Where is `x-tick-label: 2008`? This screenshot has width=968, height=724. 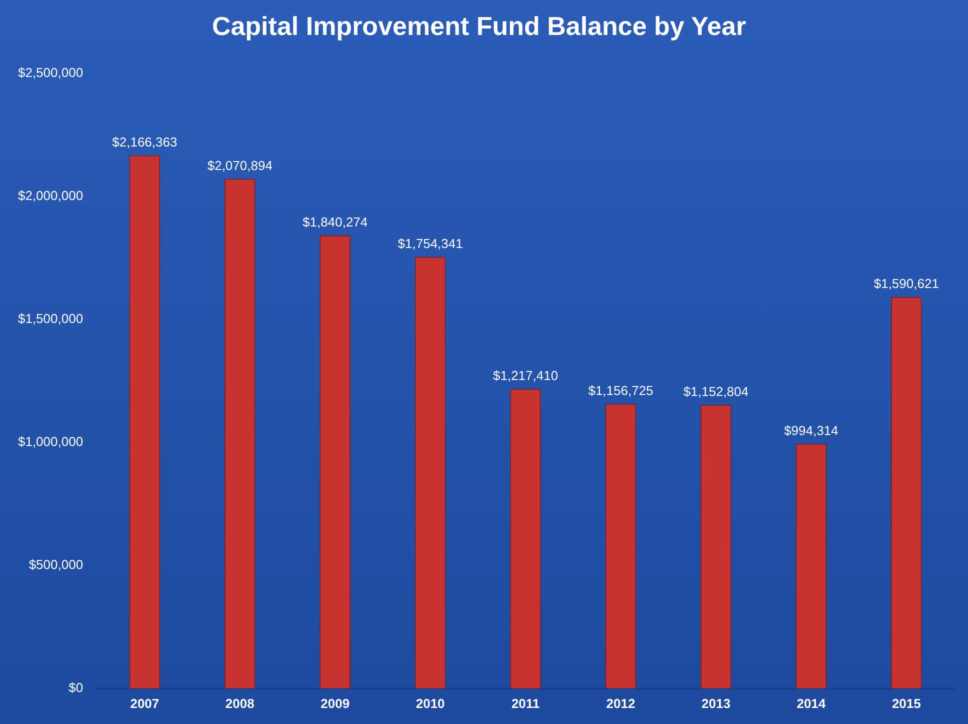 x-tick-label: 2008 is located at coordinates (239, 703).